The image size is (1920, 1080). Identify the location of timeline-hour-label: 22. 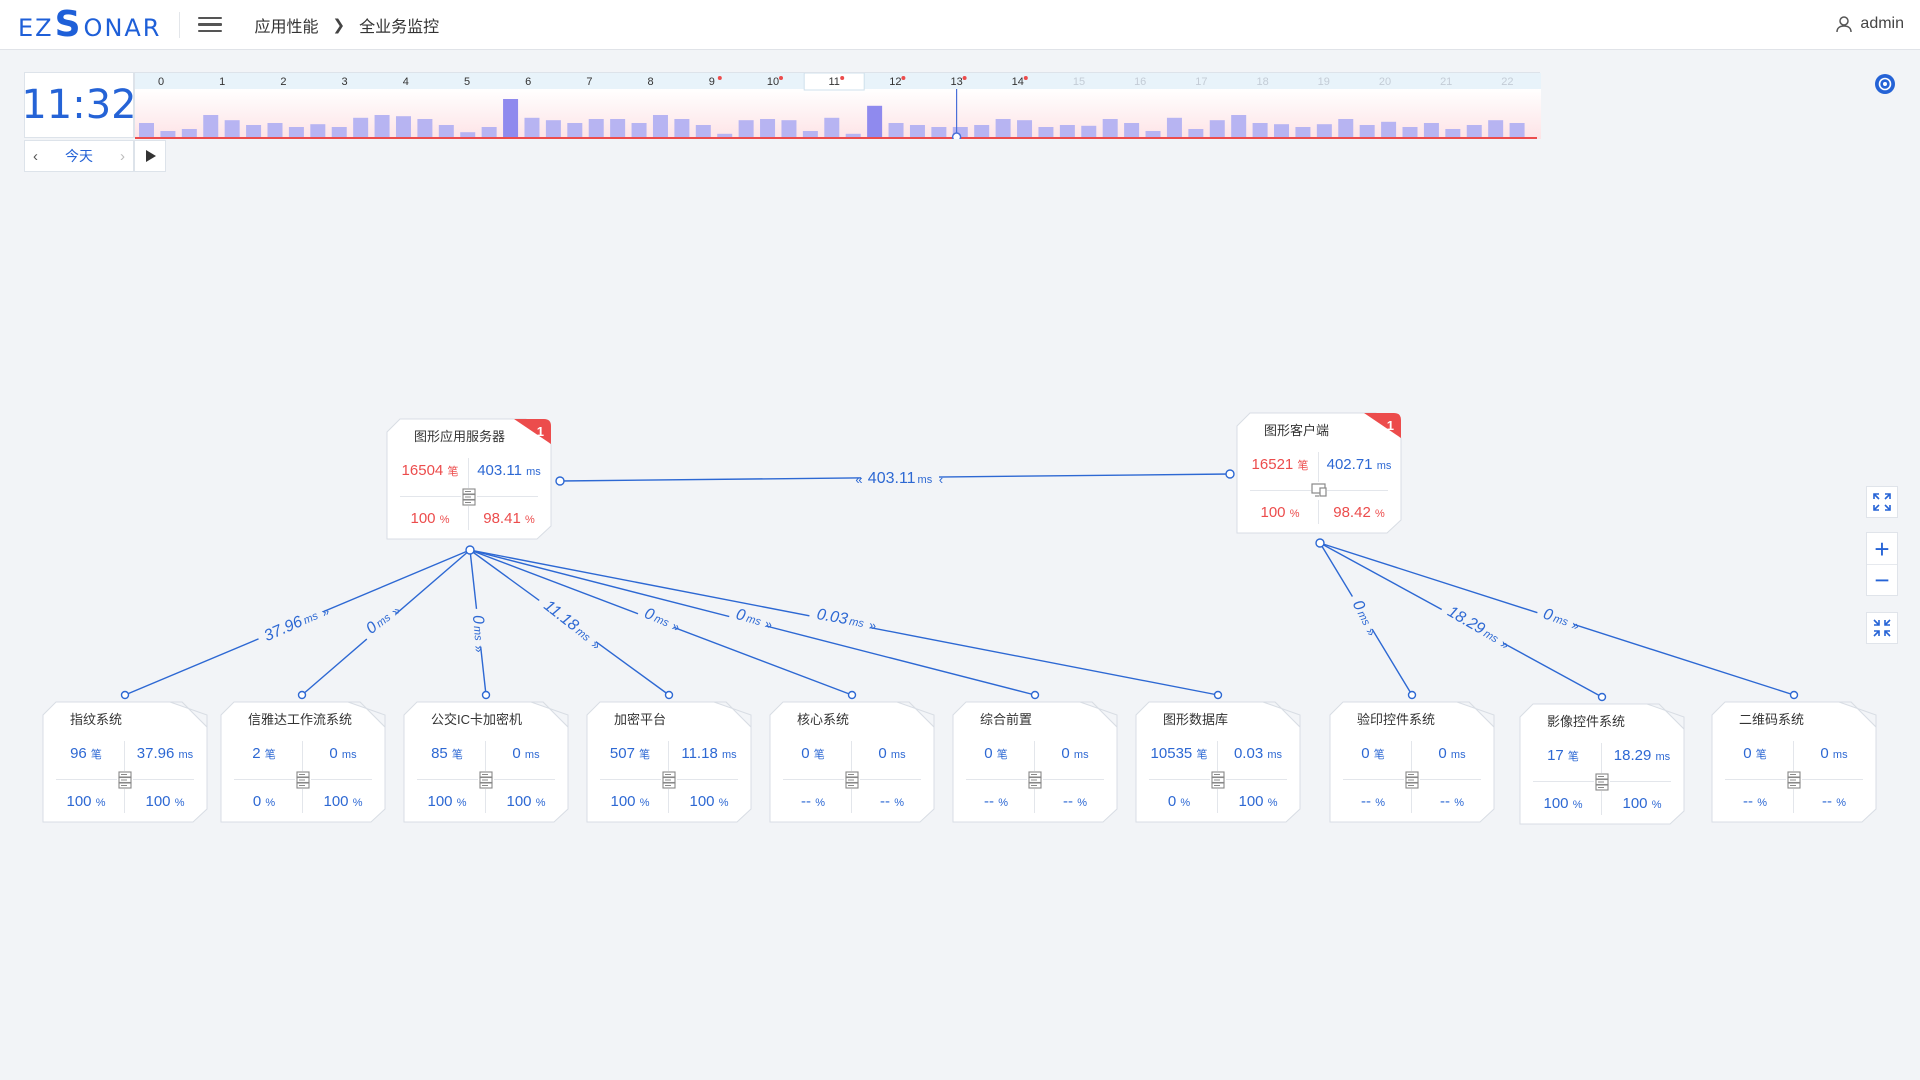
(1507, 82).